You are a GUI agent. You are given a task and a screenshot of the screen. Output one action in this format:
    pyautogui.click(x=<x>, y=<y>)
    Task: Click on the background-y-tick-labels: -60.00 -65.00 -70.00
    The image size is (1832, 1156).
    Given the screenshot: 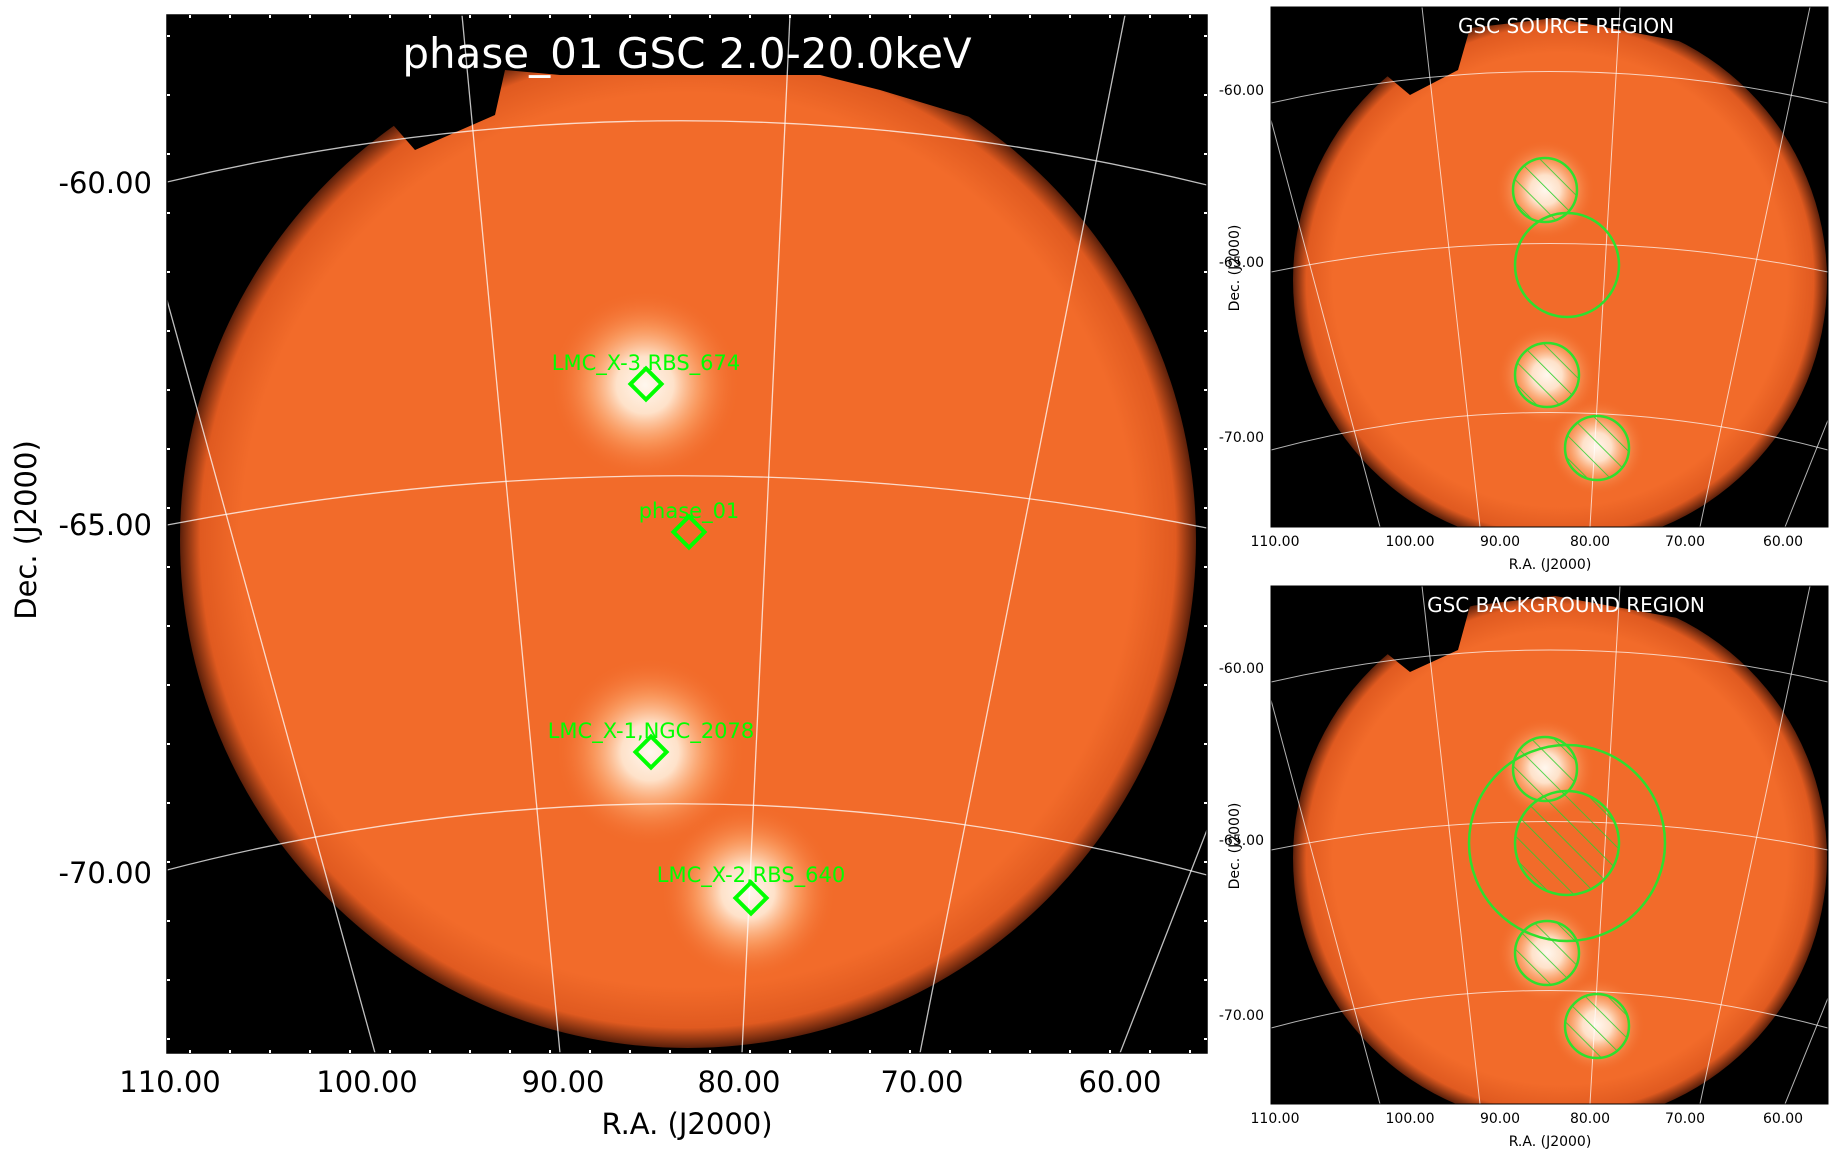 What is the action you would take?
    pyautogui.click(x=1241, y=842)
    